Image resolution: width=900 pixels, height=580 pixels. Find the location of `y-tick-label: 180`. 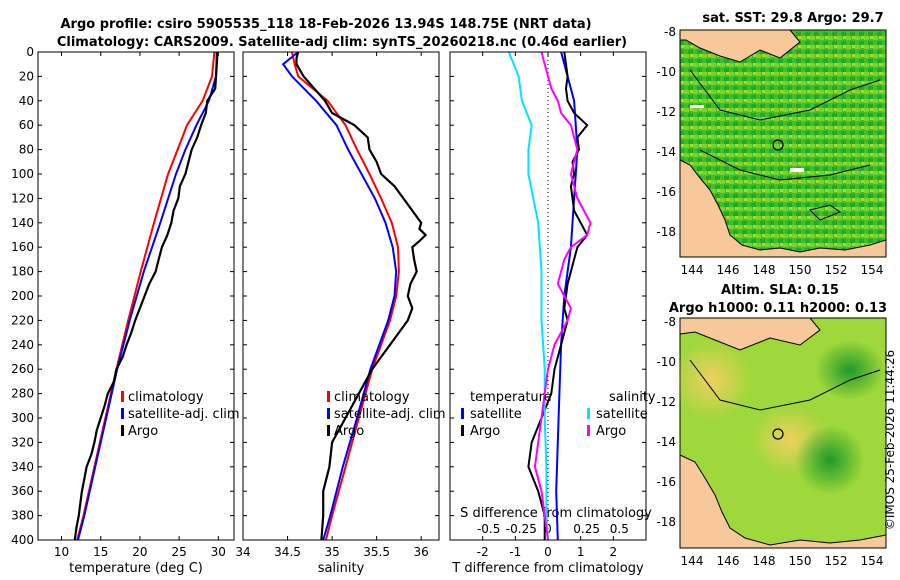

y-tick-label: 180 is located at coordinates (22, 272).